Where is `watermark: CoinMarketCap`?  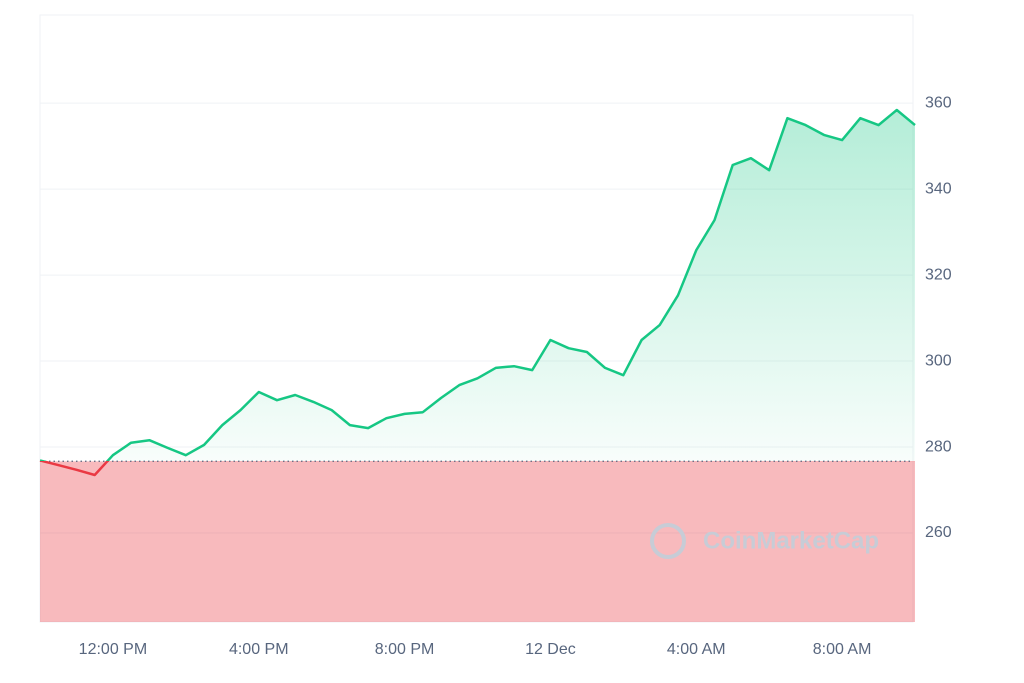
watermark: CoinMarketCap is located at coordinates (764, 541).